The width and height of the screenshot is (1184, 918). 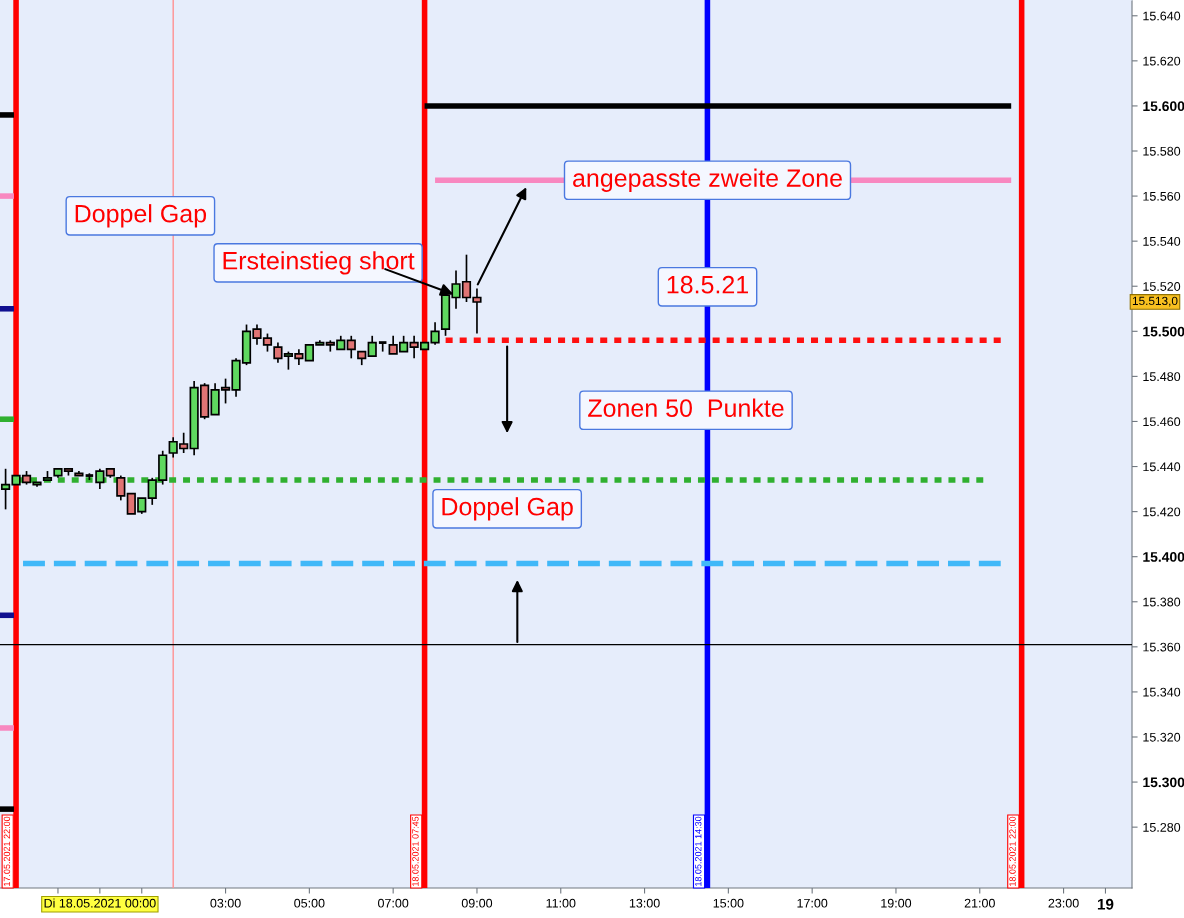 I want to click on y-tick-label: 15.540, so click(x=1162, y=241).